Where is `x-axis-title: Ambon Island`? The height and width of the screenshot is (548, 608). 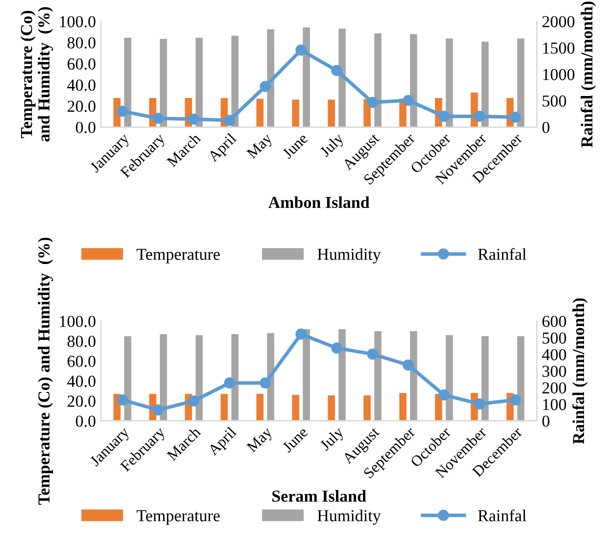 x-axis-title: Ambon Island is located at coordinates (319, 202).